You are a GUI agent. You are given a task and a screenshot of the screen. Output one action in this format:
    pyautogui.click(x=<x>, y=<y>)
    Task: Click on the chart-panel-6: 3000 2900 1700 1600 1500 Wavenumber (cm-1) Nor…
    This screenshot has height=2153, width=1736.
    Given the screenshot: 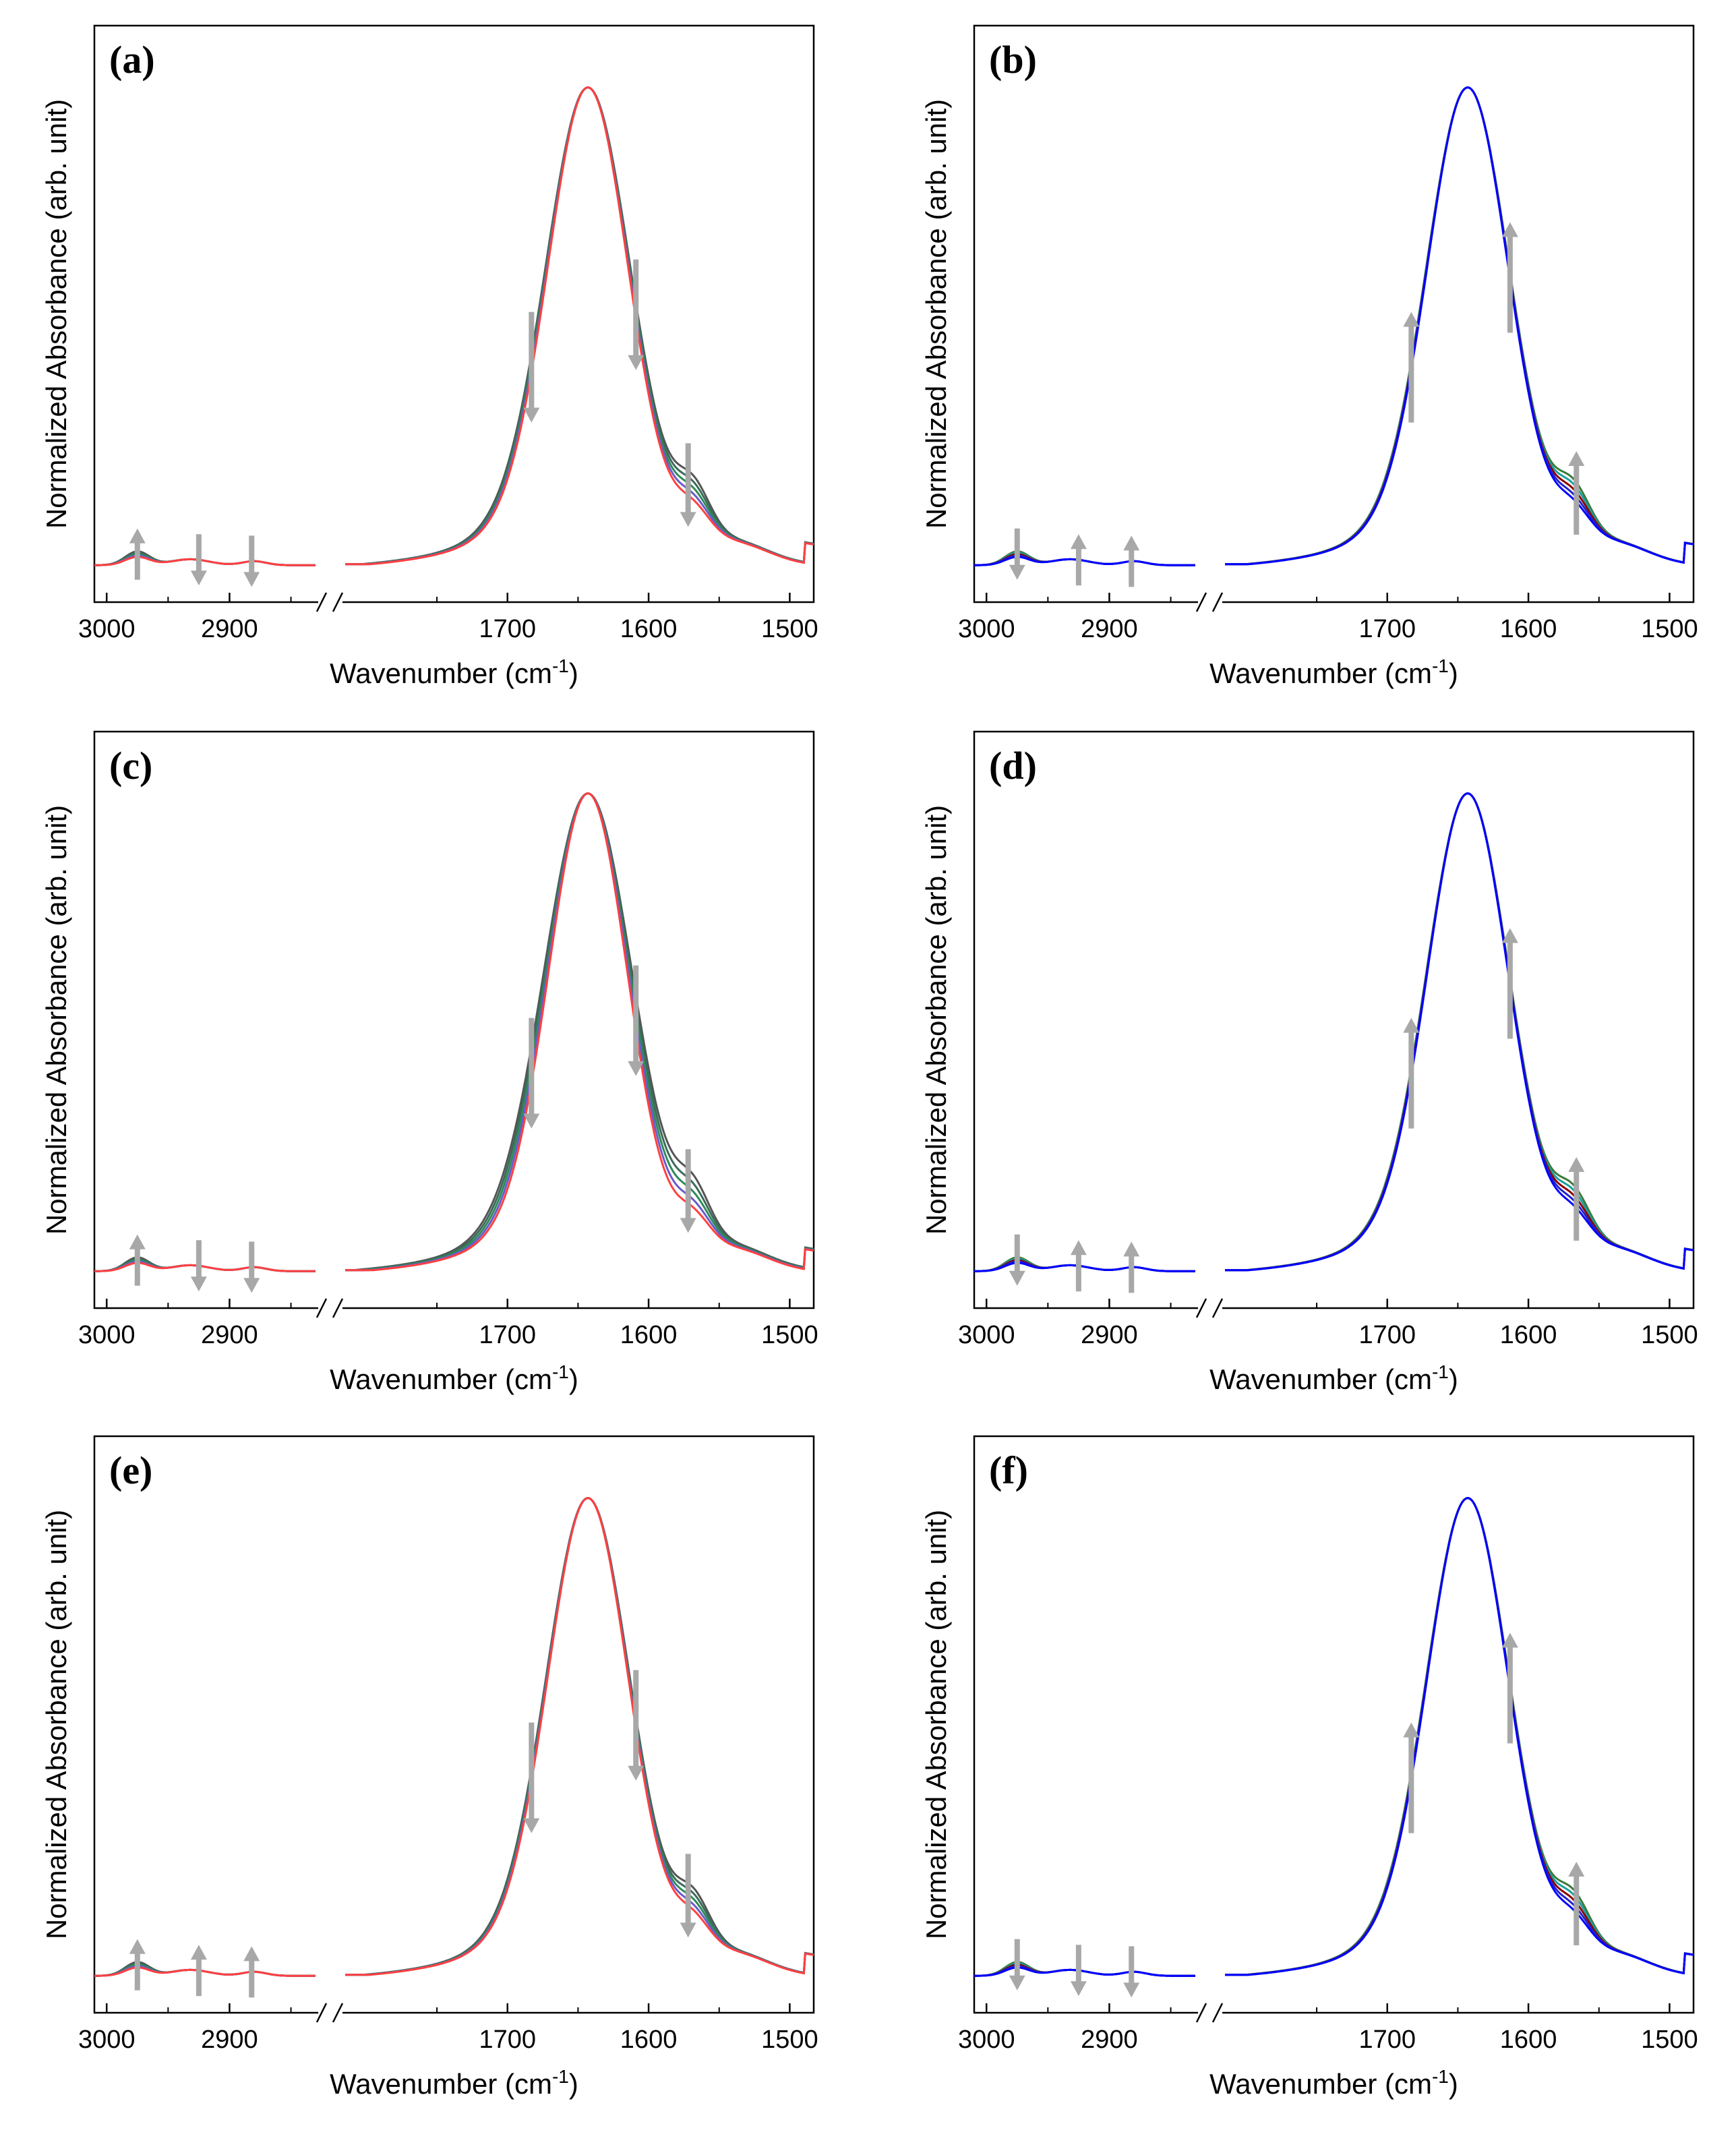 What is the action you would take?
    pyautogui.click(x=1309, y=1767)
    